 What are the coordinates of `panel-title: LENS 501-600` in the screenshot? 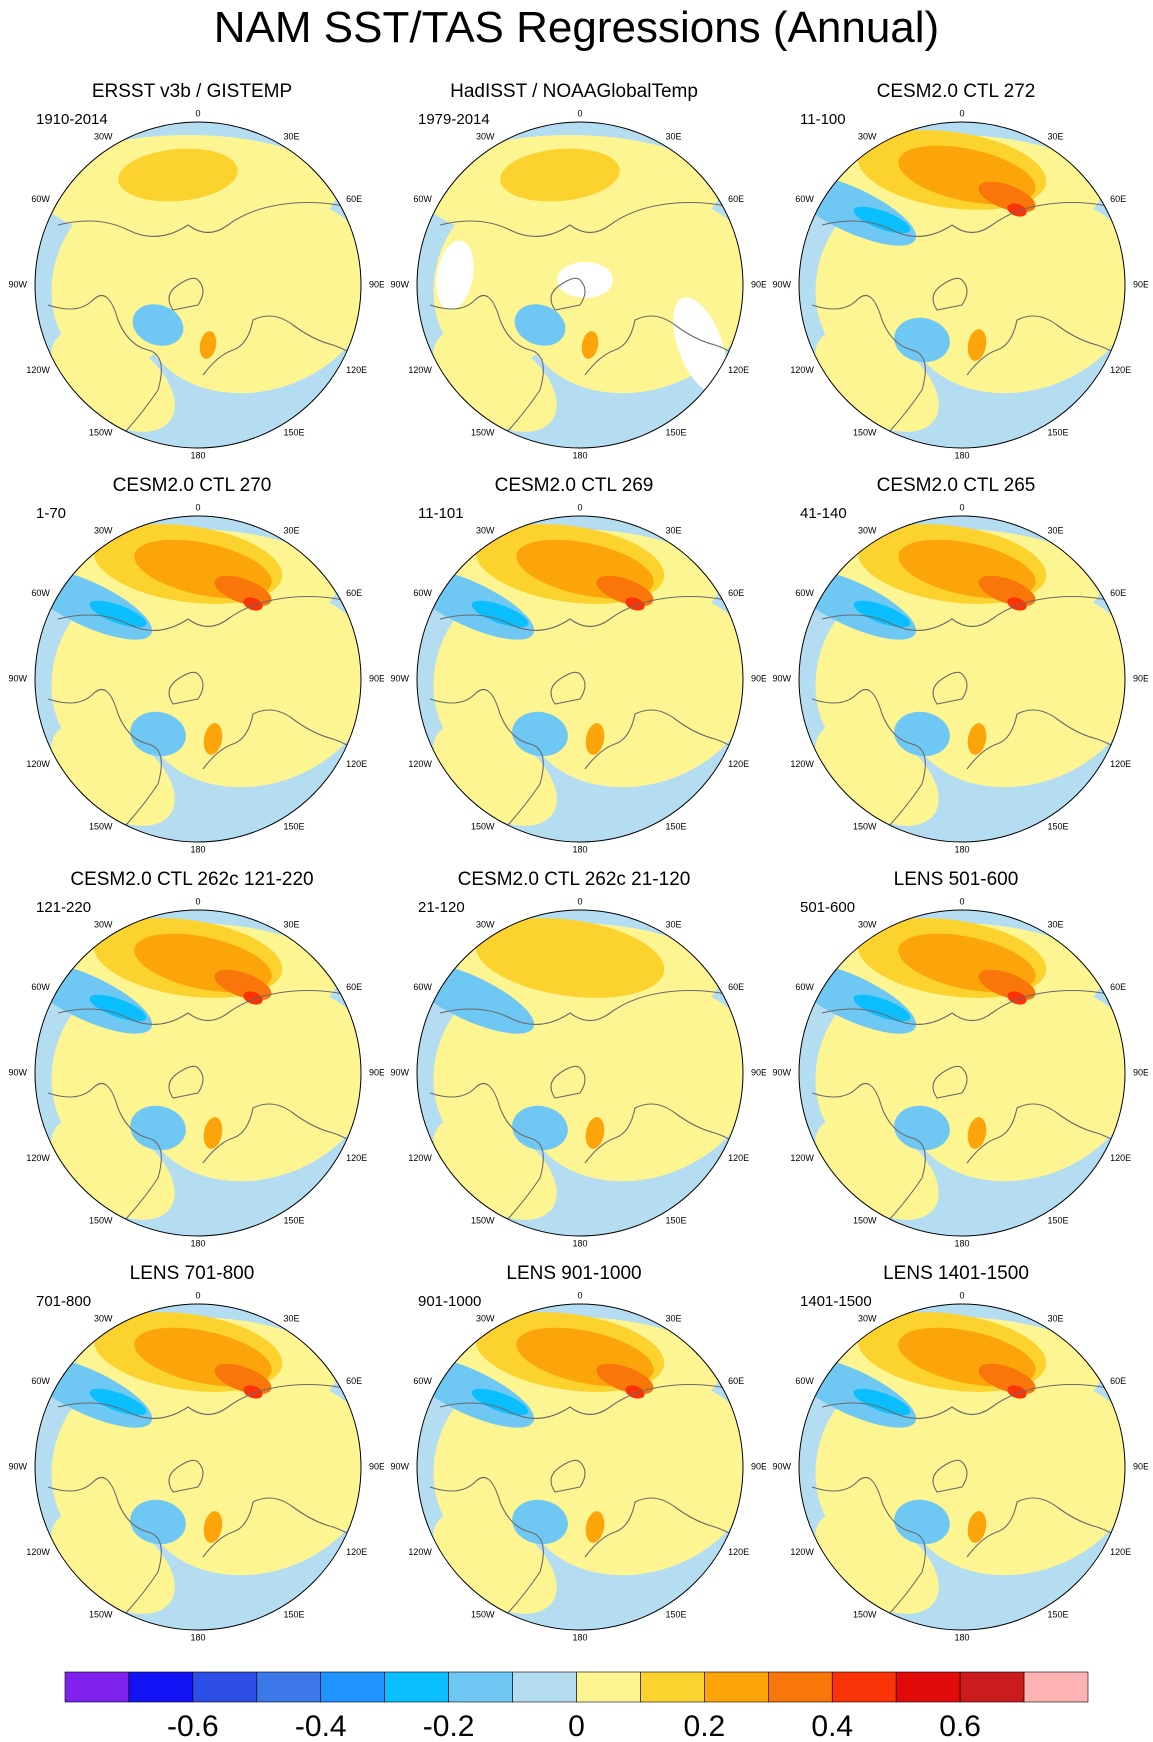 It's located at (956, 879).